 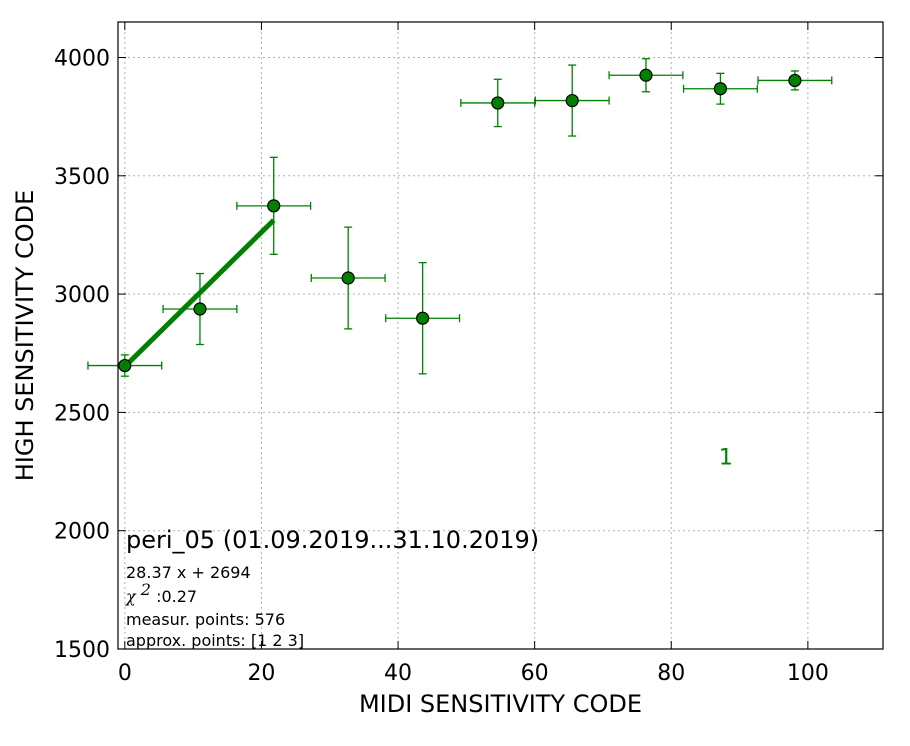 I want to click on x-tick-label: 80, so click(x=671, y=673).